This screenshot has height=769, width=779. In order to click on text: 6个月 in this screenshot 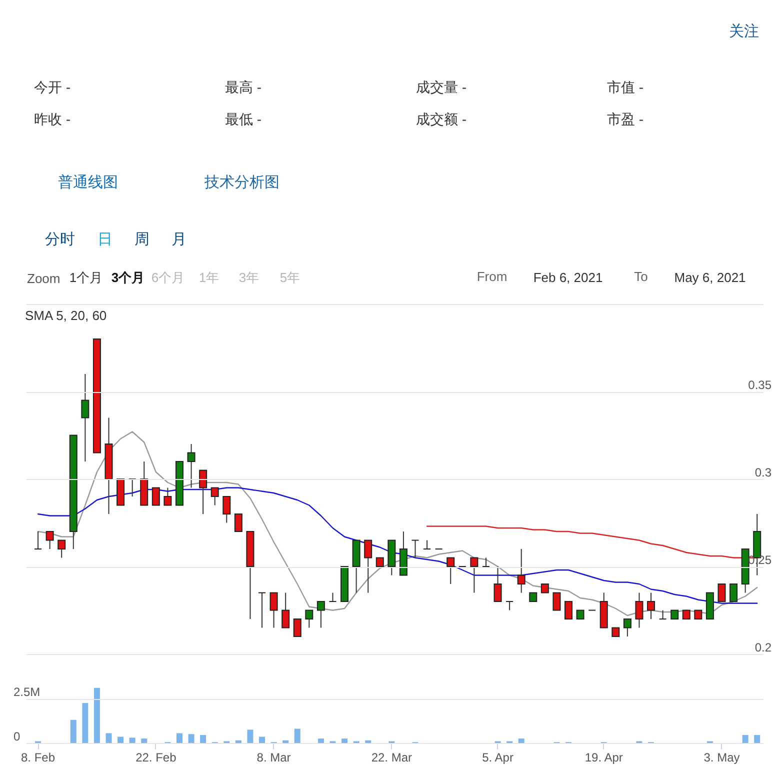, I will do `click(168, 277)`.